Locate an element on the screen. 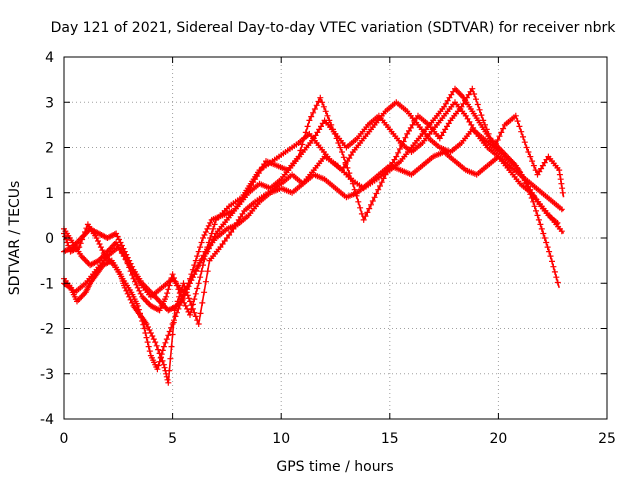 This screenshot has width=640, height=480. x-tick-label: 15 is located at coordinates (390, 439).